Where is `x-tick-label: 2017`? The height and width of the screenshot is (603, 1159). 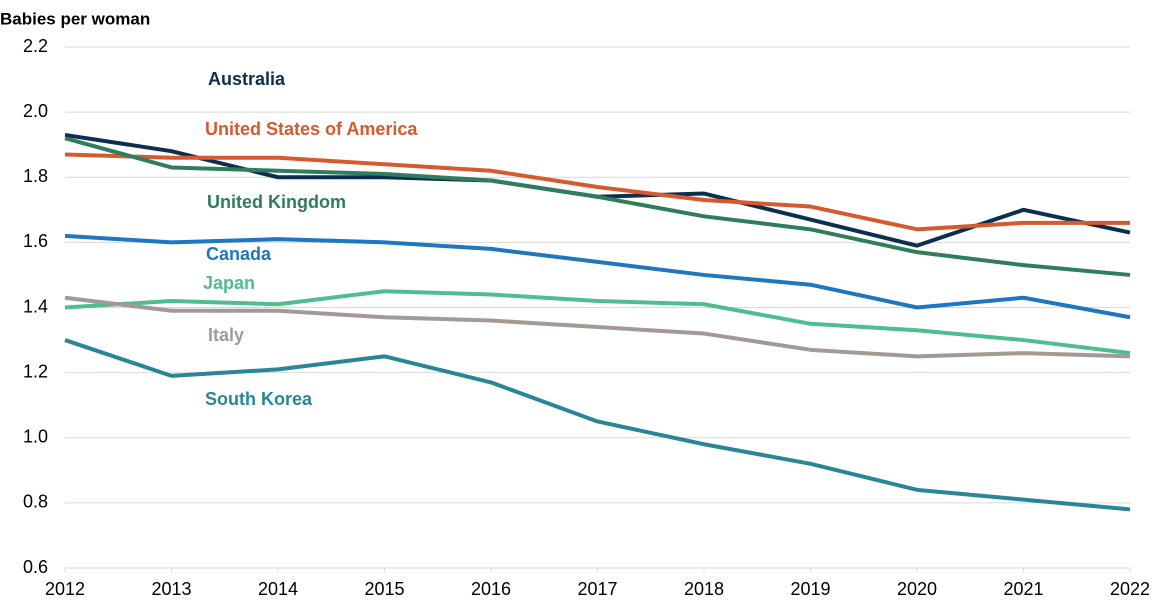 x-tick-label: 2017 is located at coordinates (597, 589).